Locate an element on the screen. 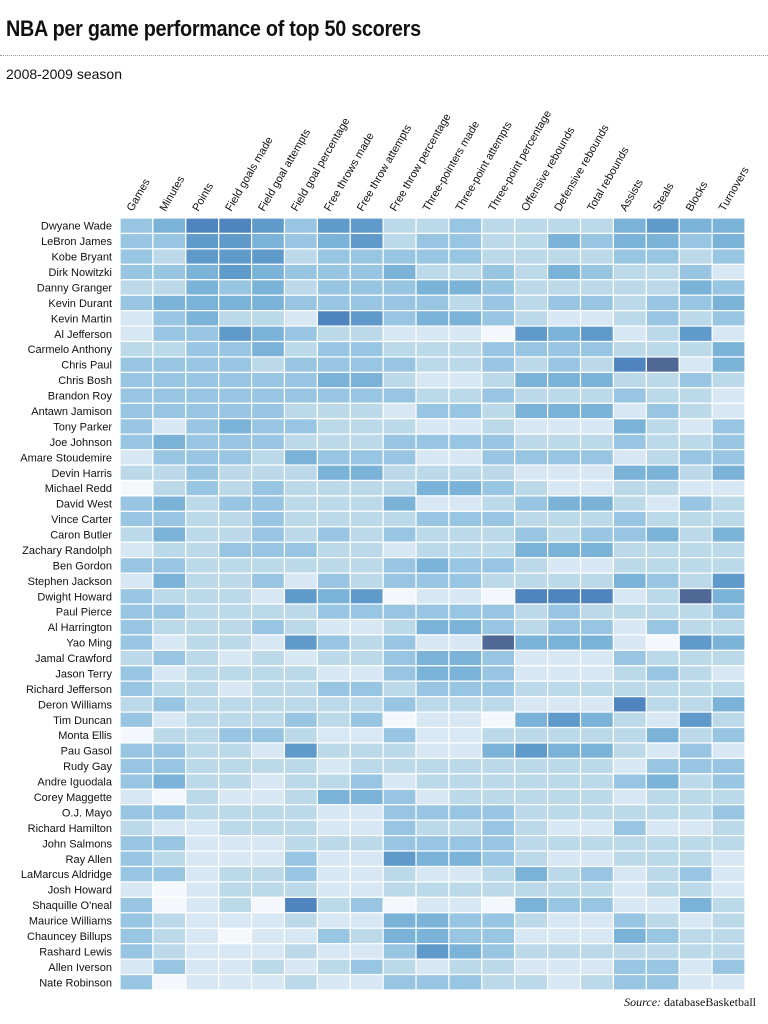 Image resolution: width=768 pixels, height=1024 pixels. row-label: Zachary Randolph is located at coordinates (67, 551).